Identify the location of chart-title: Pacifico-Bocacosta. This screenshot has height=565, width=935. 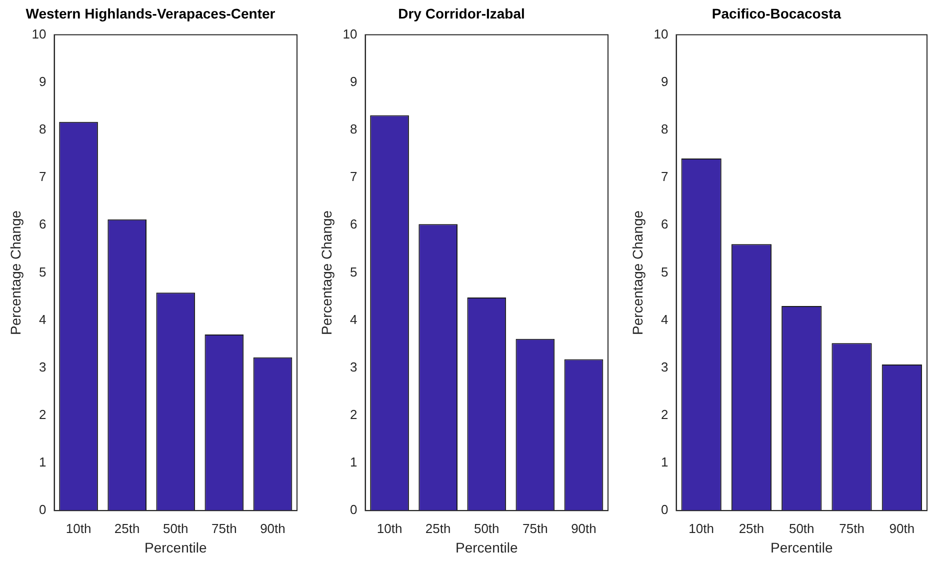
(777, 13).